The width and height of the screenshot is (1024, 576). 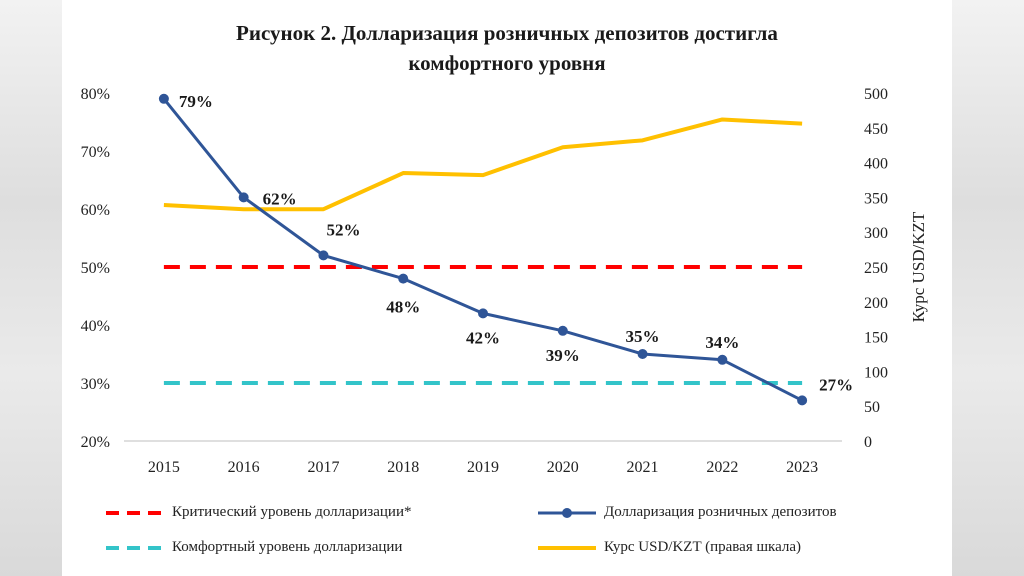 I want to click on x-tick-label: 2022, so click(x=722, y=467).